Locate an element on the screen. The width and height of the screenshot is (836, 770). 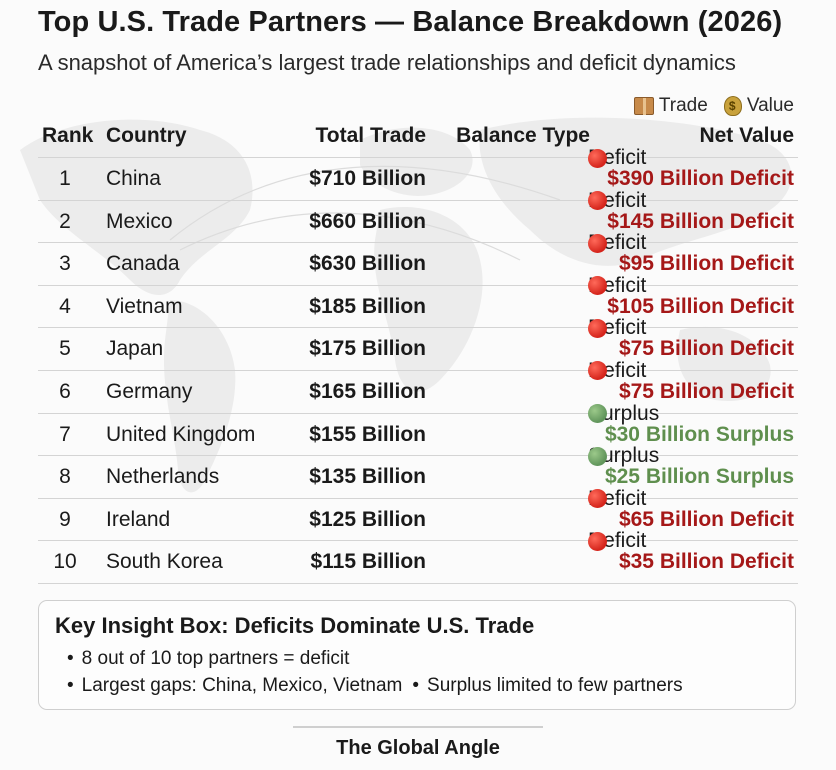
cell-total-trade: $710 Billion is located at coordinates (367, 178).